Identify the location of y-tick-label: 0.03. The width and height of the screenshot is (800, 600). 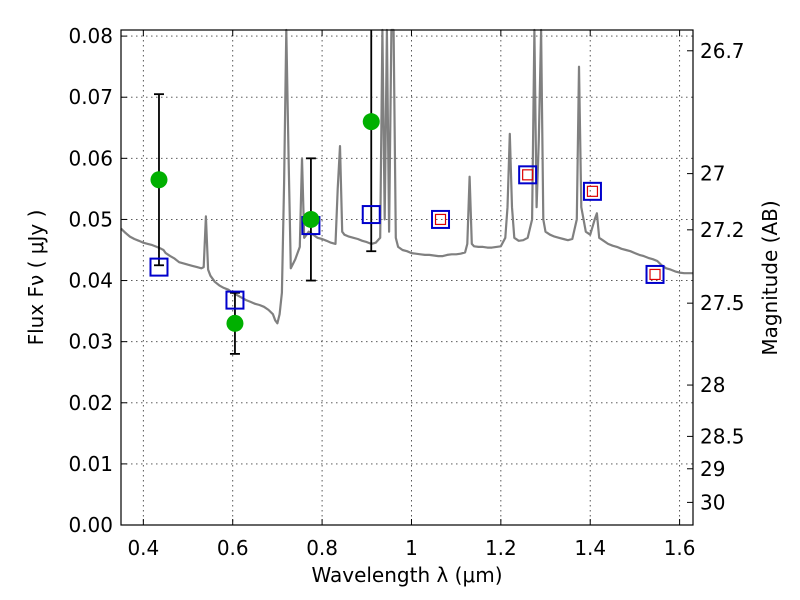
(90, 342).